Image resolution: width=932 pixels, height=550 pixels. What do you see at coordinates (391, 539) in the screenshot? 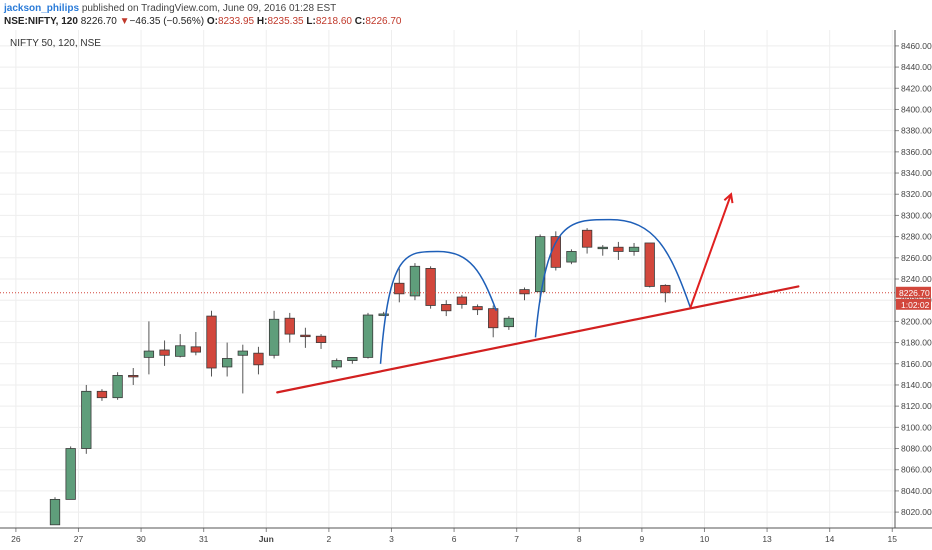
I see `time-tick-label: 3` at bounding box center [391, 539].